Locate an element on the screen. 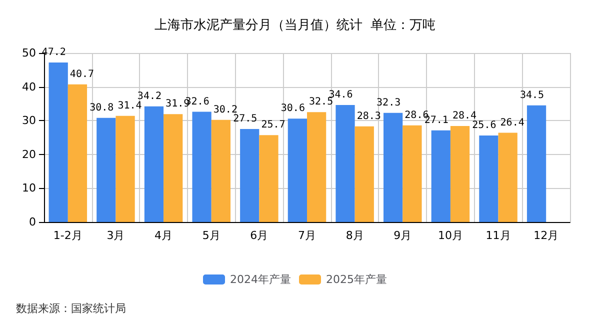 The width and height of the screenshot is (590, 330). x-tick-label: 12月 is located at coordinates (546, 235).